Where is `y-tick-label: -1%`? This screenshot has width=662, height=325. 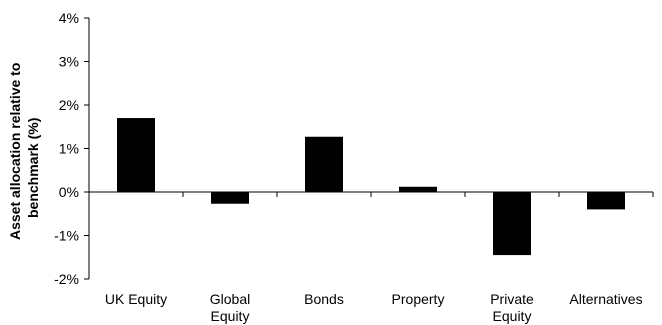 y-tick-label: -1% is located at coordinates (66, 236).